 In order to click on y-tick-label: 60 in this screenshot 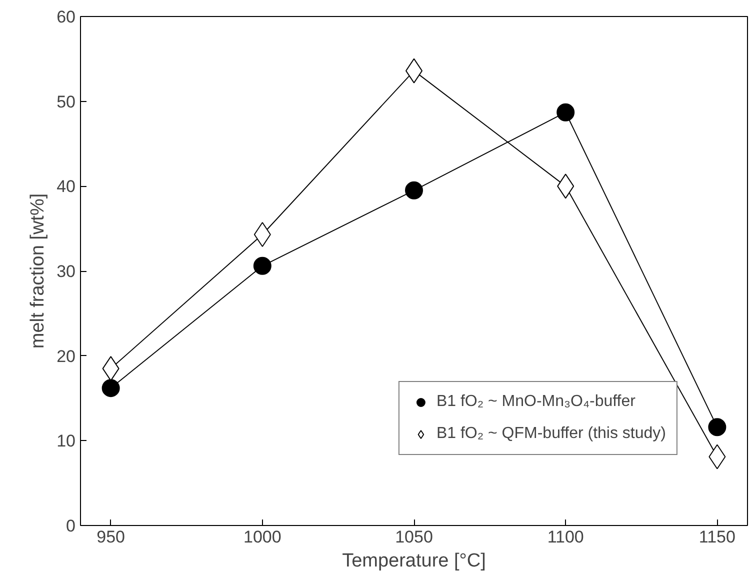, I will do `click(66, 17)`.